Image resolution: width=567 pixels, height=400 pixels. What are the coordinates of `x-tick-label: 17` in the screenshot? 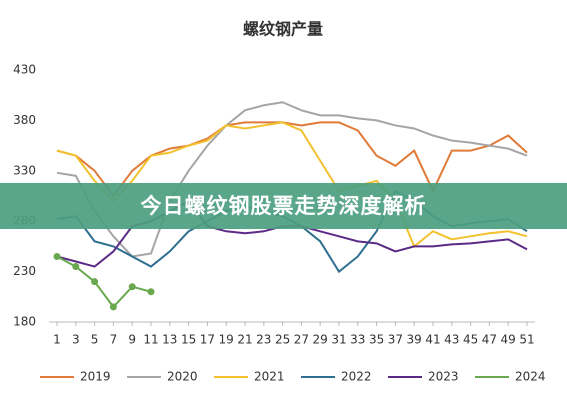 It's located at (207, 340).